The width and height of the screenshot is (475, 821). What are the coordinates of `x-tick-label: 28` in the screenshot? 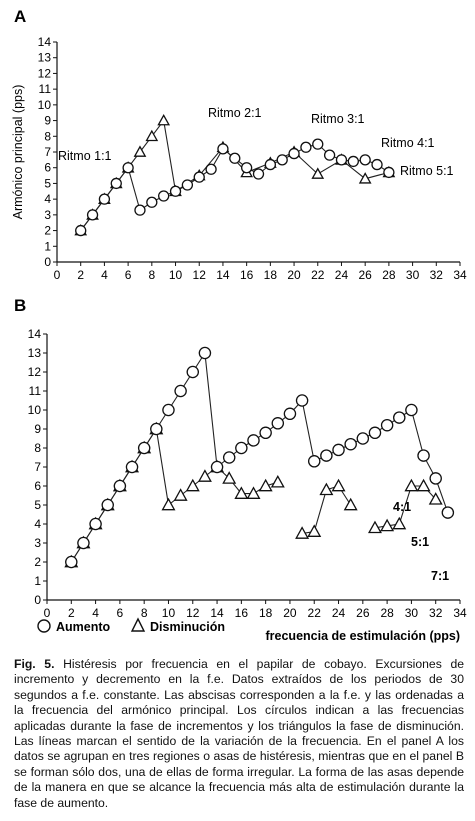 It's located at (389, 275).